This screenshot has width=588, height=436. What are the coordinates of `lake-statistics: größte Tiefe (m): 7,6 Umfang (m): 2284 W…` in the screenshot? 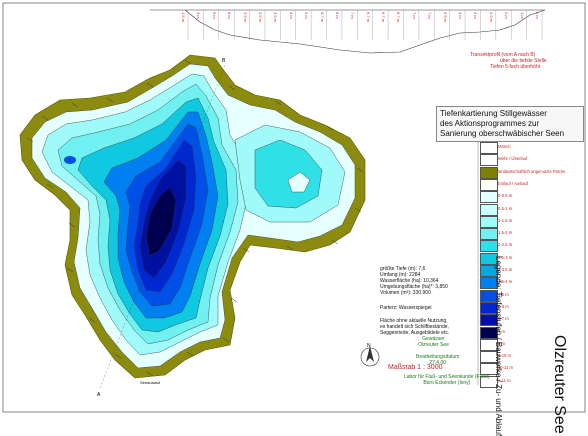 It's located at (420, 281).